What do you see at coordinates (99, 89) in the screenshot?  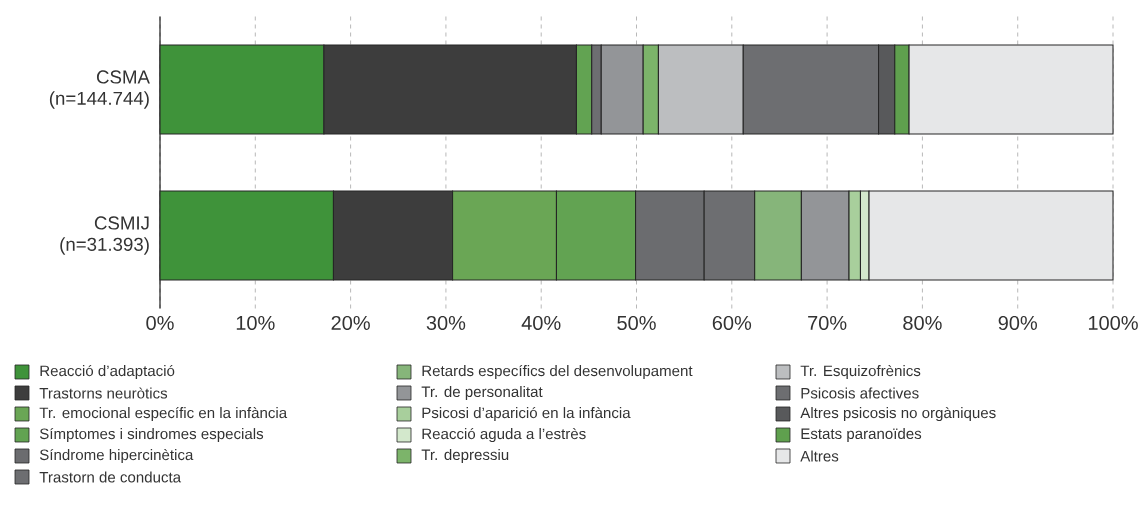 I see `y-tick-label: CSMA (n=144.744)` at bounding box center [99, 89].